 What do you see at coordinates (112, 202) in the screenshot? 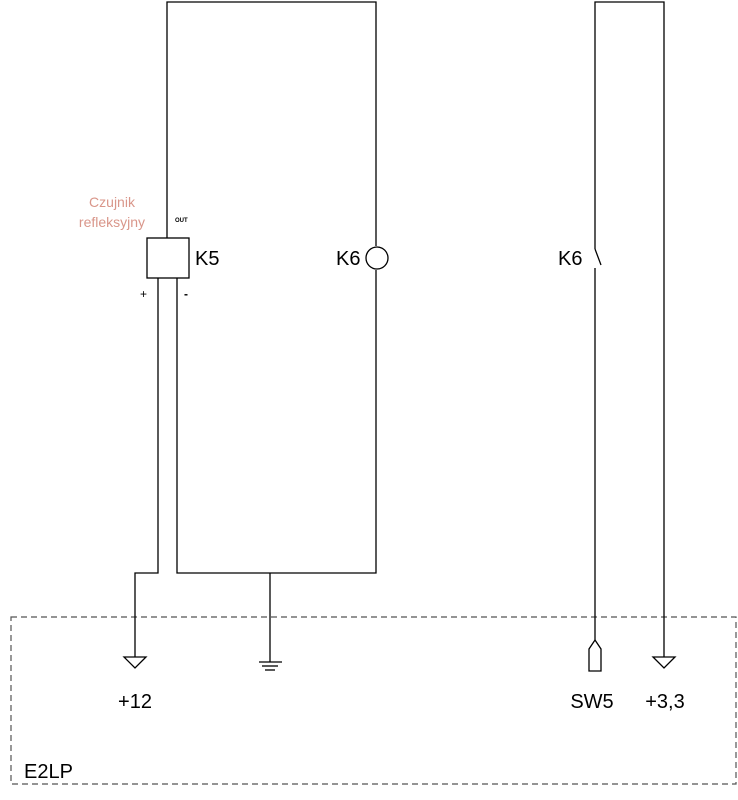
I see `sensor-name-line1: Czujnik` at bounding box center [112, 202].